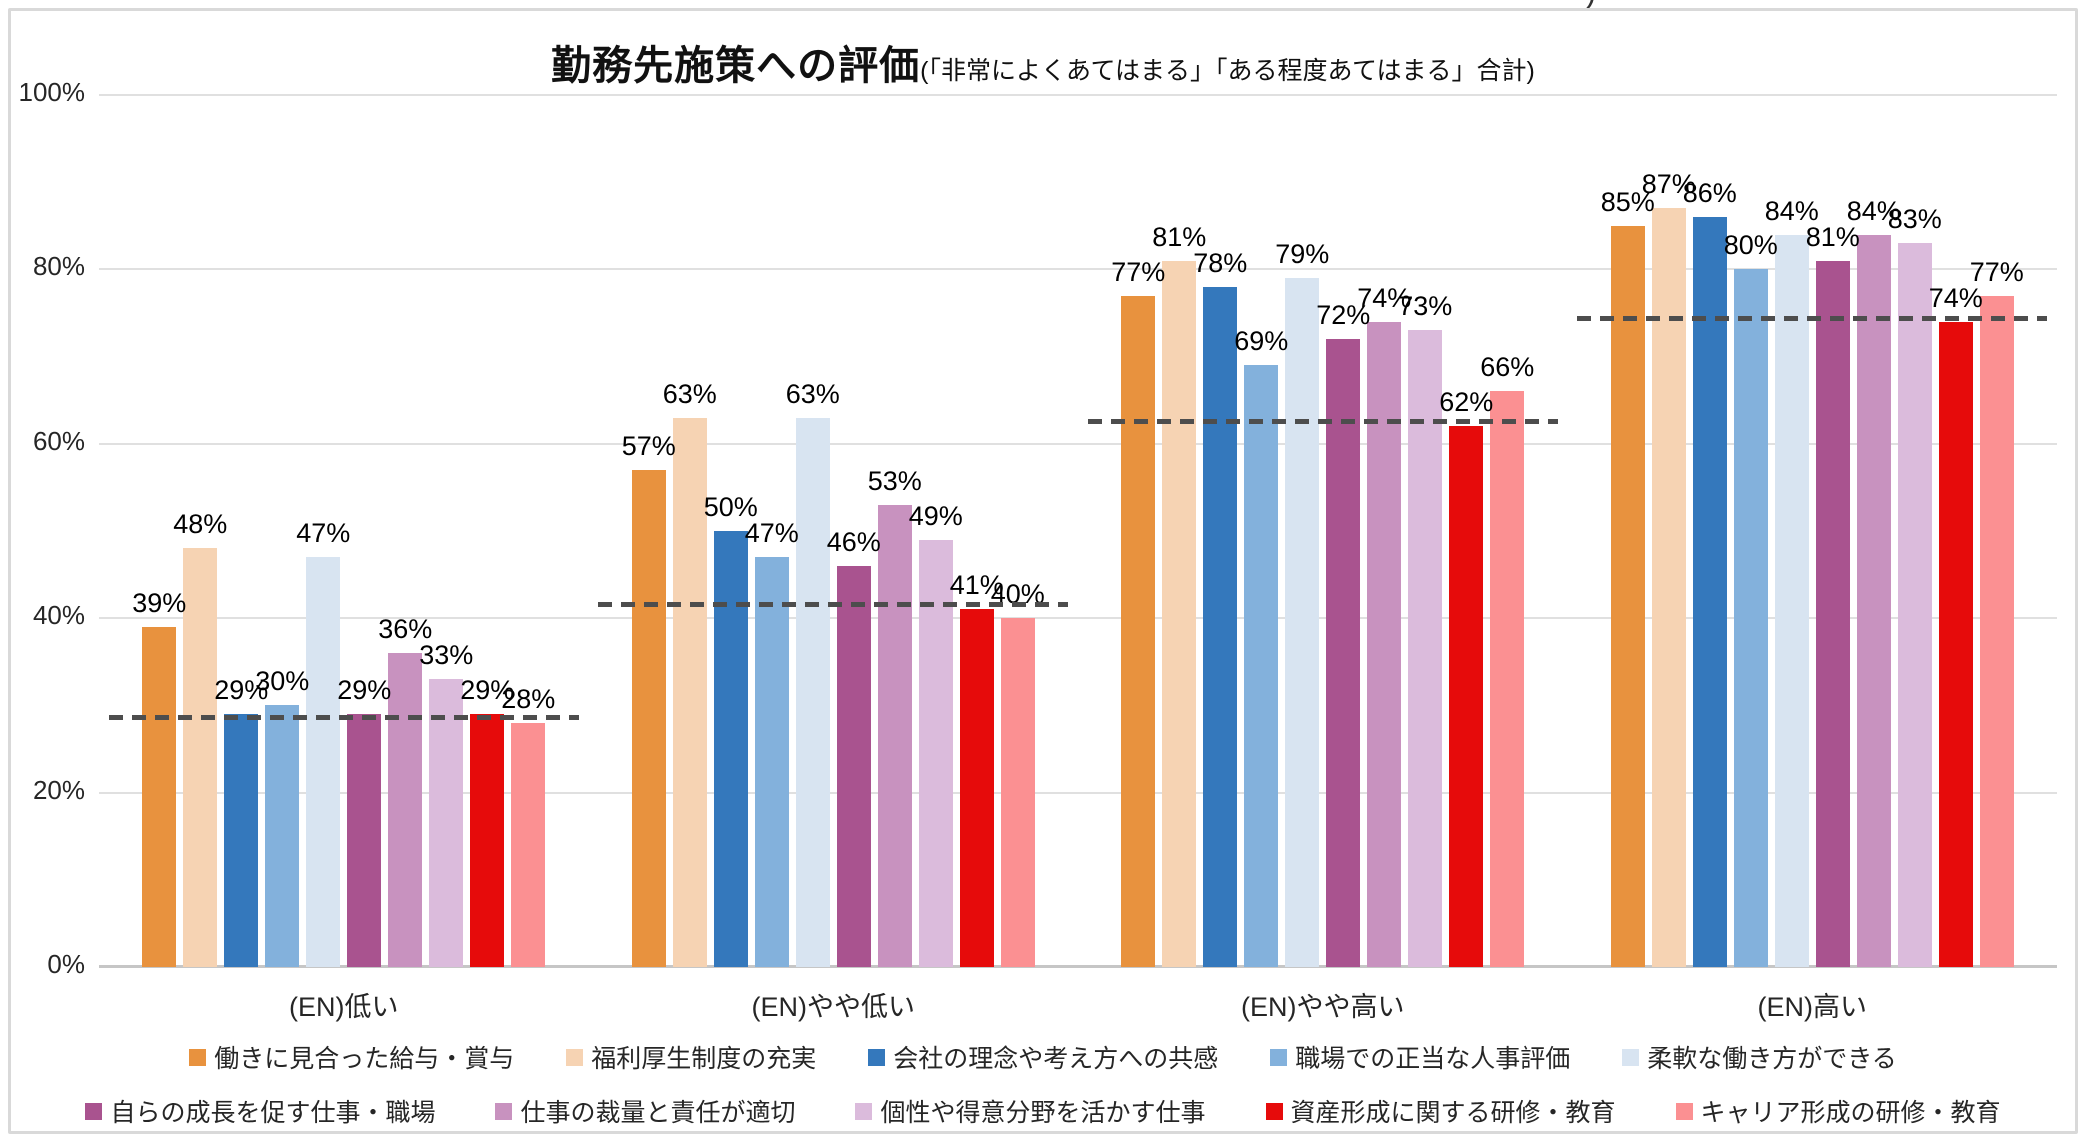 This screenshot has height=1138, width=2084. I want to click on legend-item: 職場での正当な人事評価, so click(1420, 1057).